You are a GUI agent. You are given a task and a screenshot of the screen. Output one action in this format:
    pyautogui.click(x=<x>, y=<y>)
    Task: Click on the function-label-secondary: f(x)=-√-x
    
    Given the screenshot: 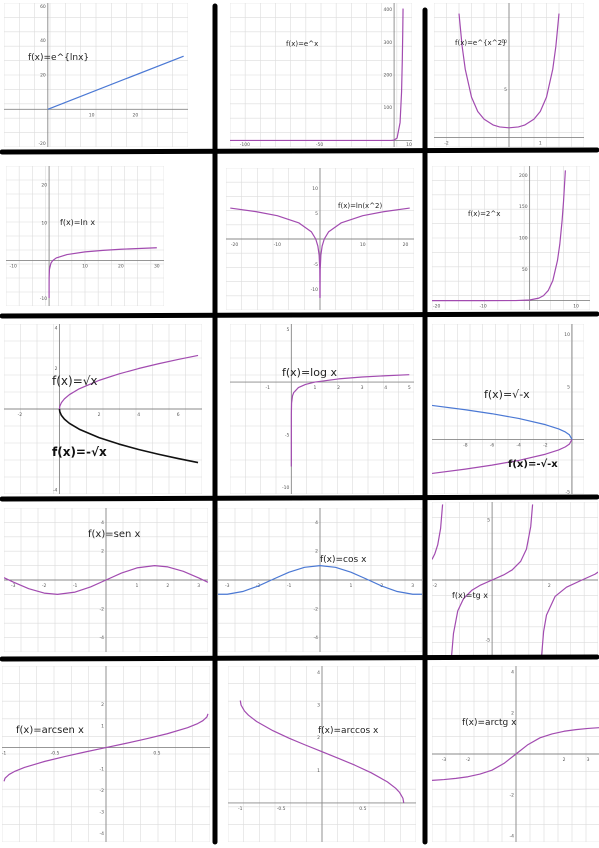 What is the action you would take?
    pyautogui.click(x=533, y=464)
    